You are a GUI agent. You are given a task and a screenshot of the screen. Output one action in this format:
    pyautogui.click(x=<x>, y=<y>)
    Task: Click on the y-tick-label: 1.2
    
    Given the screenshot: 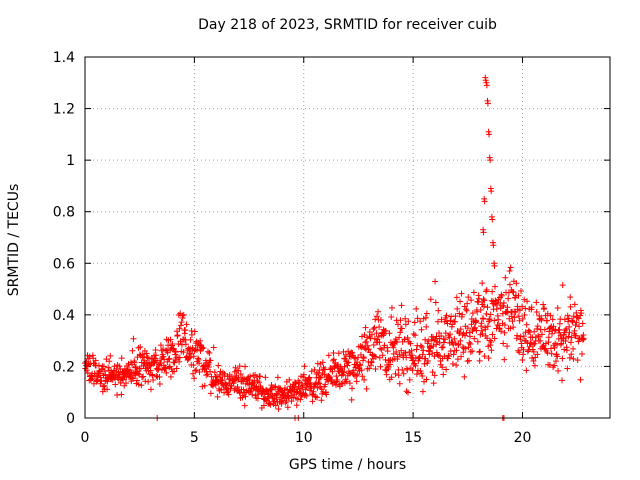 What is the action you would take?
    pyautogui.click(x=64, y=110)
    